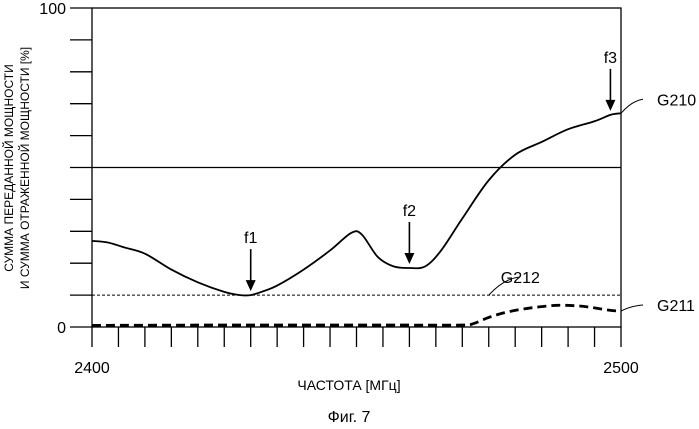 This screenshot has width=699, height=429. Describe the element at coordinates (621, 368) in the screenshot. I see `x-tick-label: 2500` at that location.